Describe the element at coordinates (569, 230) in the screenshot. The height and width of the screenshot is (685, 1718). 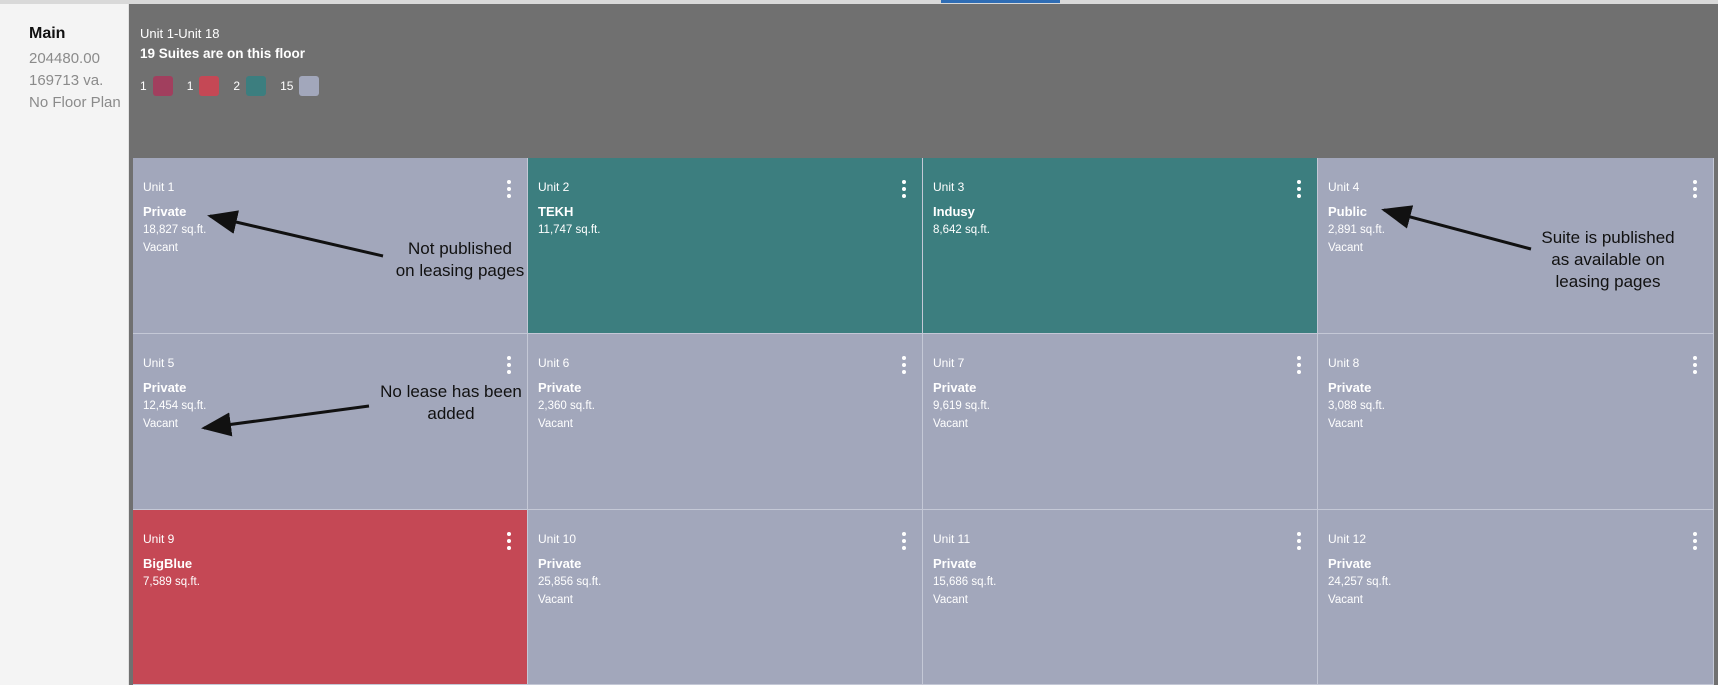
I see `suite-area: 11,747 sq.ft.` at that location.